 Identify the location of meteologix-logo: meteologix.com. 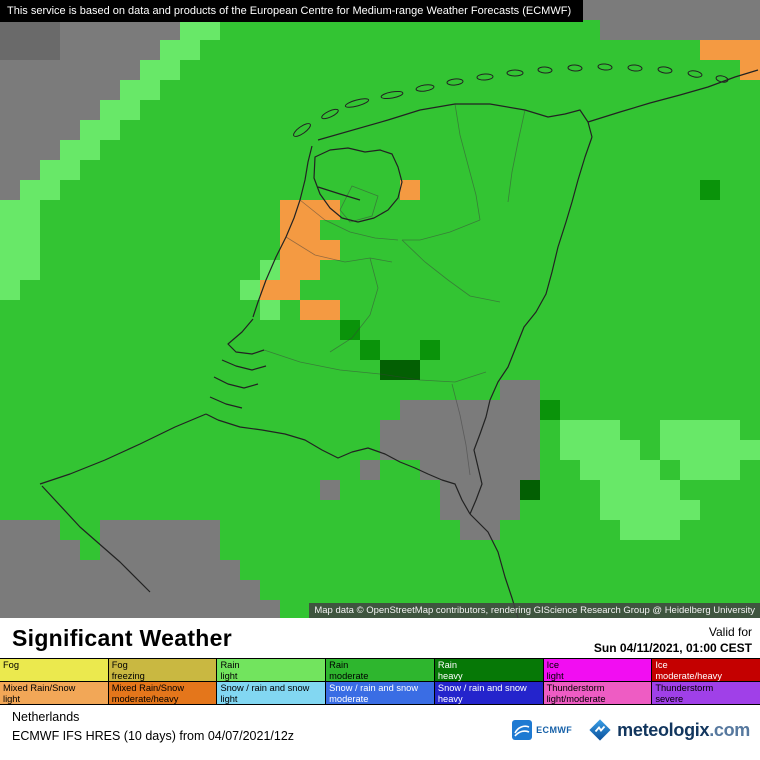
(669, 730).